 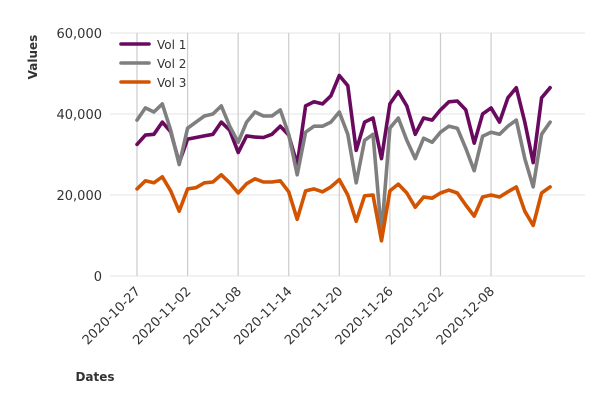 What do you see at coordinates (343, 208) in the screenshot?
I see `series-line` at bounding box center [343, 208].